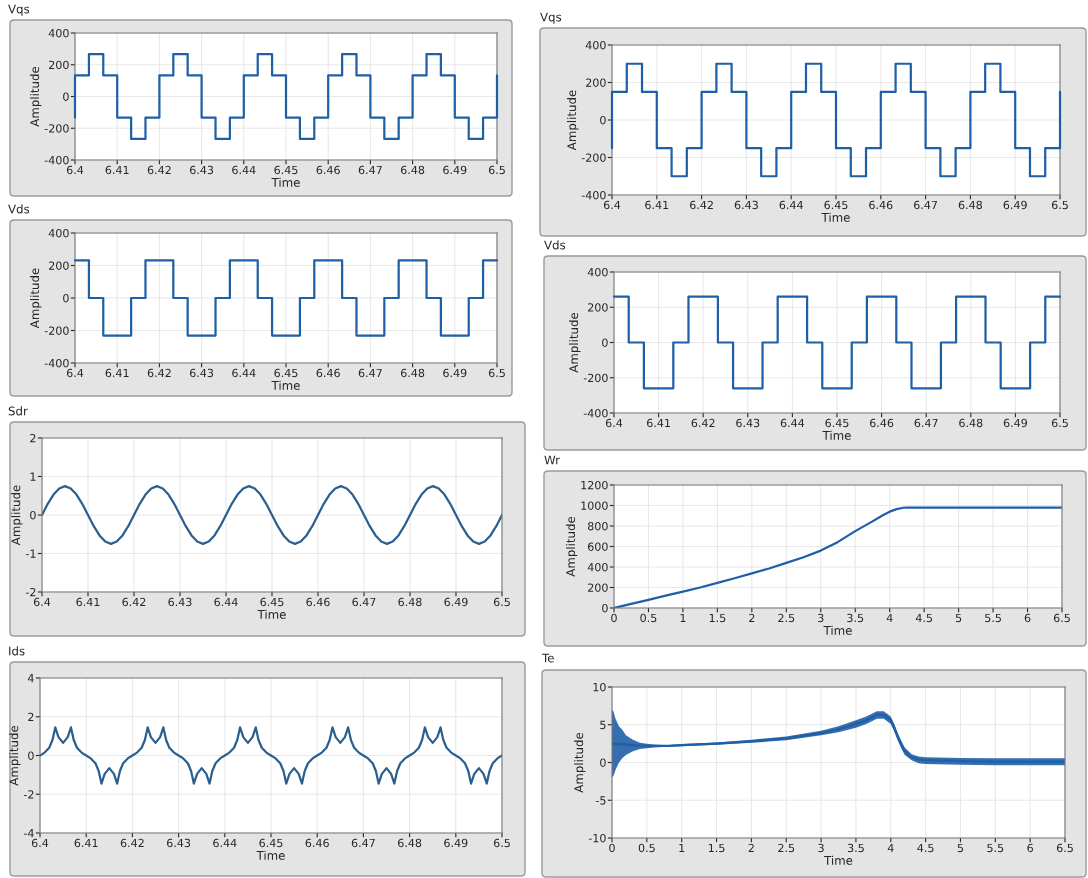 The image size is (1088, 878). Describe the element at coordinates (30, 678) in the screenshot. I see `y-tick-label: 4` at that location.